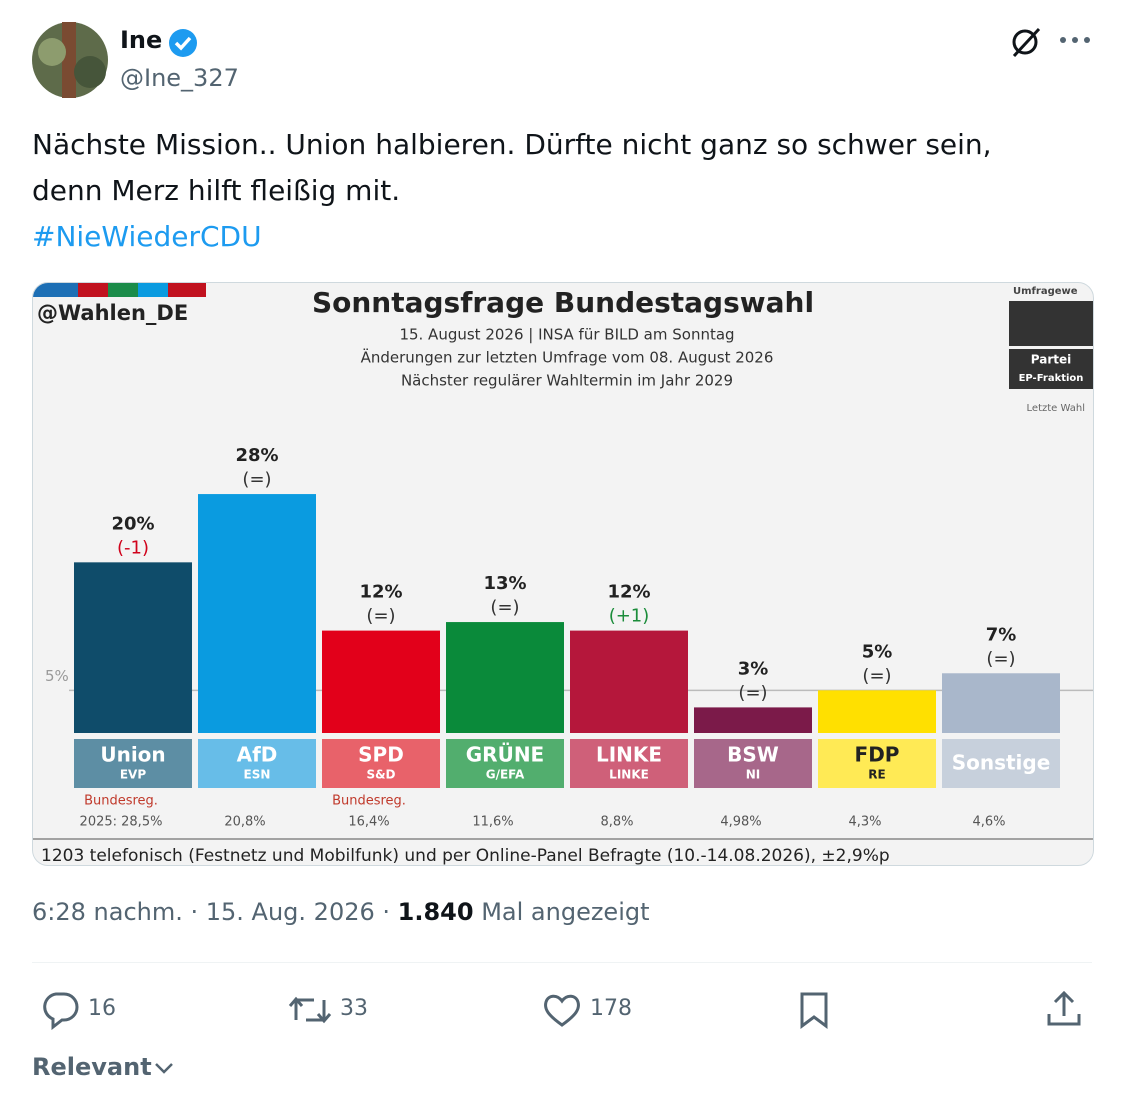 The width and height of the screenshot is (1123, 1106). I want to click on legend-text: Partei, so click(1051, 360).